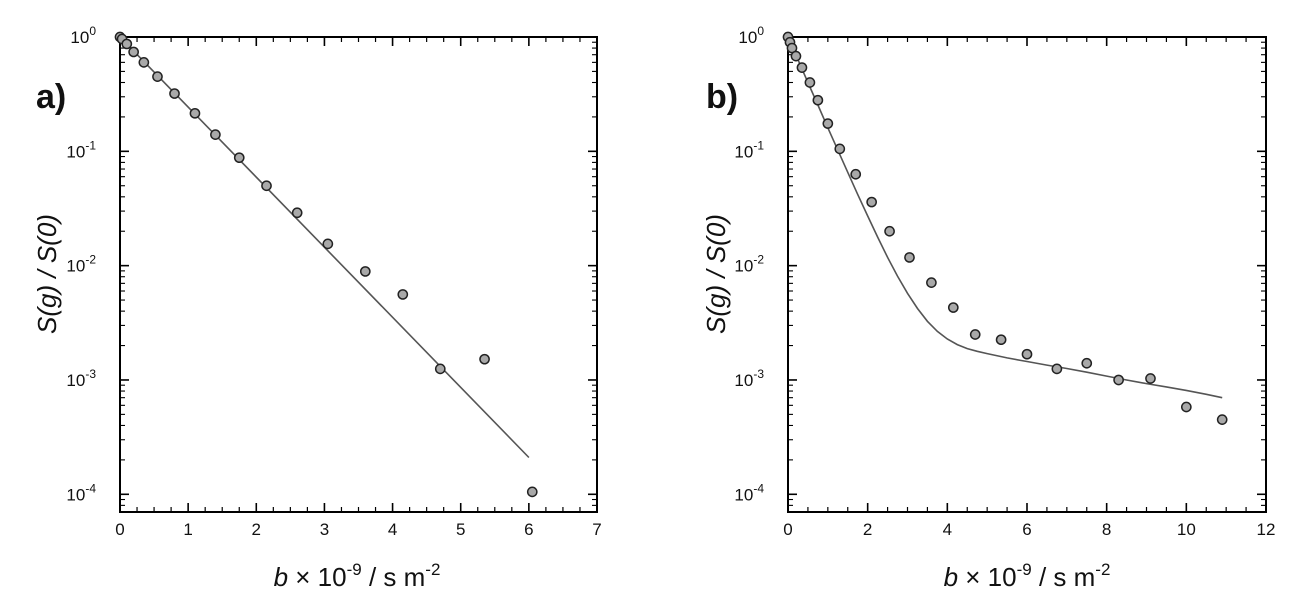 The image size is (1291, 598). What do you see at coordinates (1106, 529) in the screenshot?
I see `x-tick-label: 8` at bounding box center [1106, 529].